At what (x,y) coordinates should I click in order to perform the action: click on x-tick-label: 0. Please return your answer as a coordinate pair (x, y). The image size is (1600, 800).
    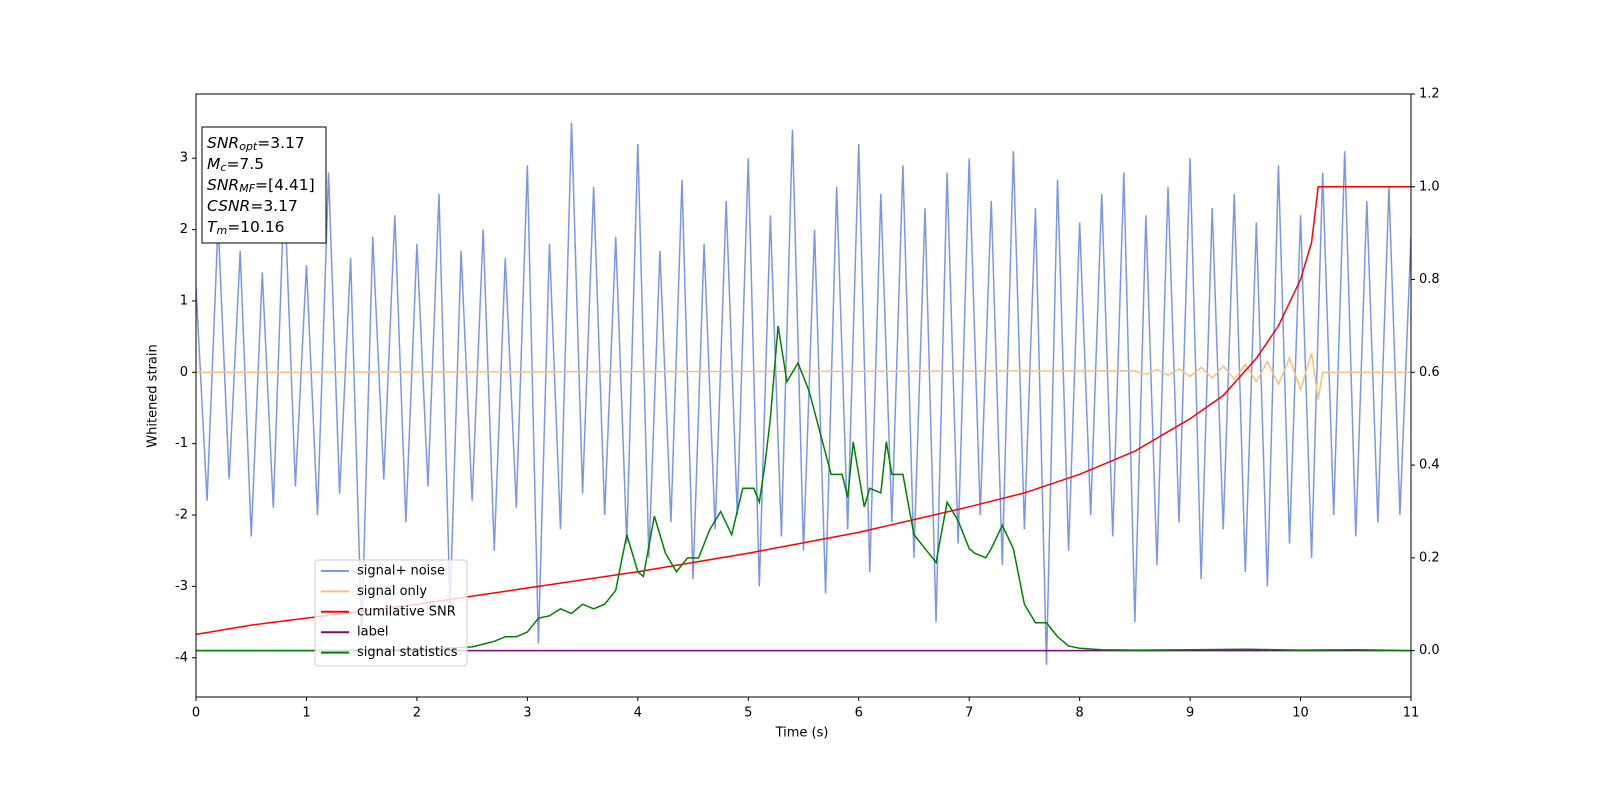
    Looking at the image, I should click on (196, 713).